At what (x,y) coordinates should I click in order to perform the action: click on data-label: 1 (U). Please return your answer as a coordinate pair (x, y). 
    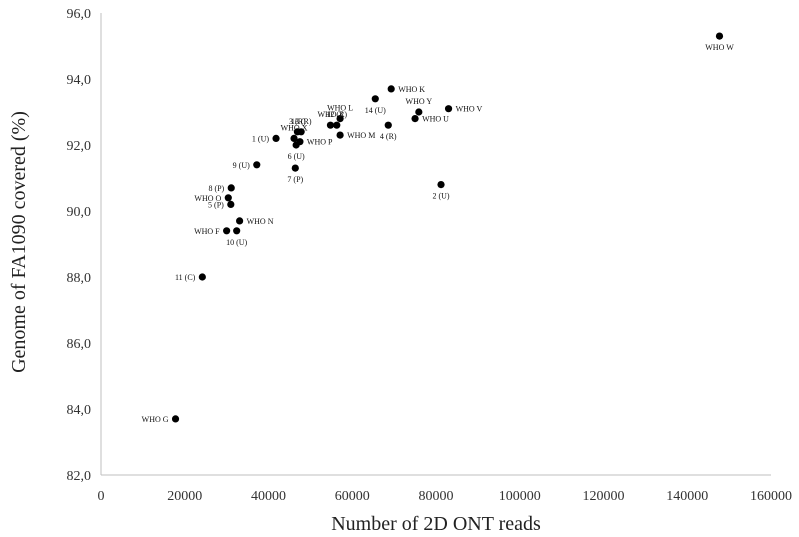
    Looking at the image, I should click on (260, 138).